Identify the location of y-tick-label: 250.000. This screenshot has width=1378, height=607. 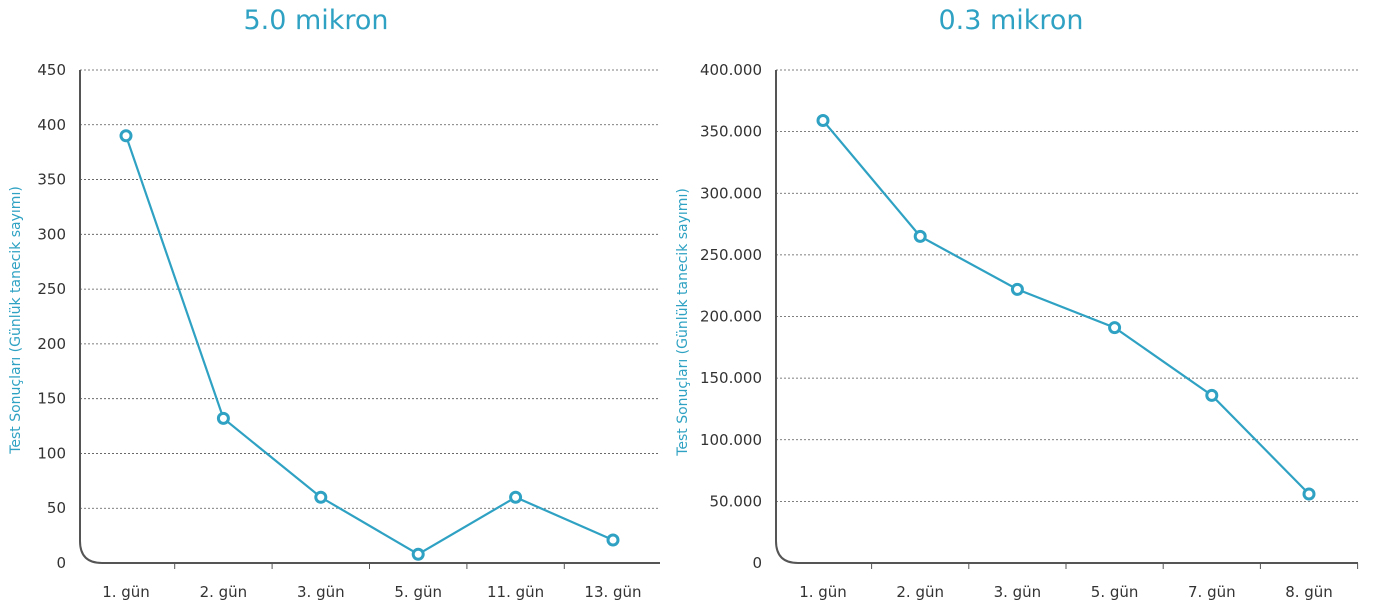
(731, 255).